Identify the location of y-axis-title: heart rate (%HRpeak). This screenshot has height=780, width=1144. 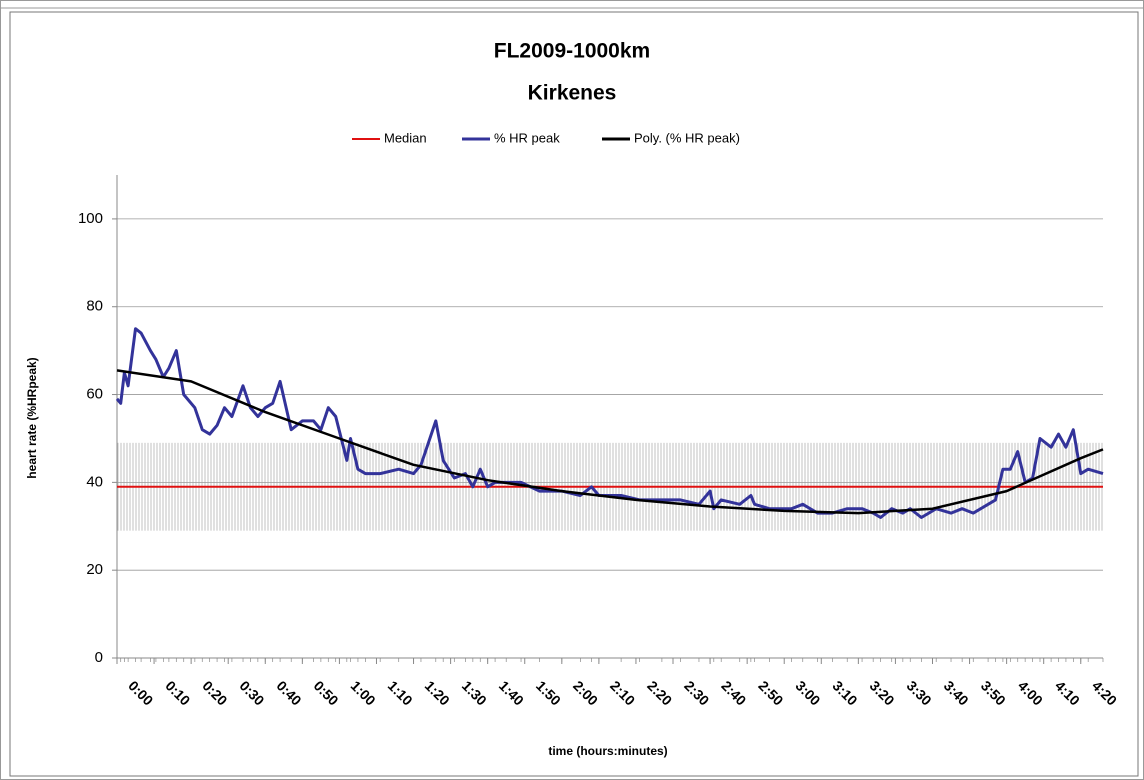
(32, 417).